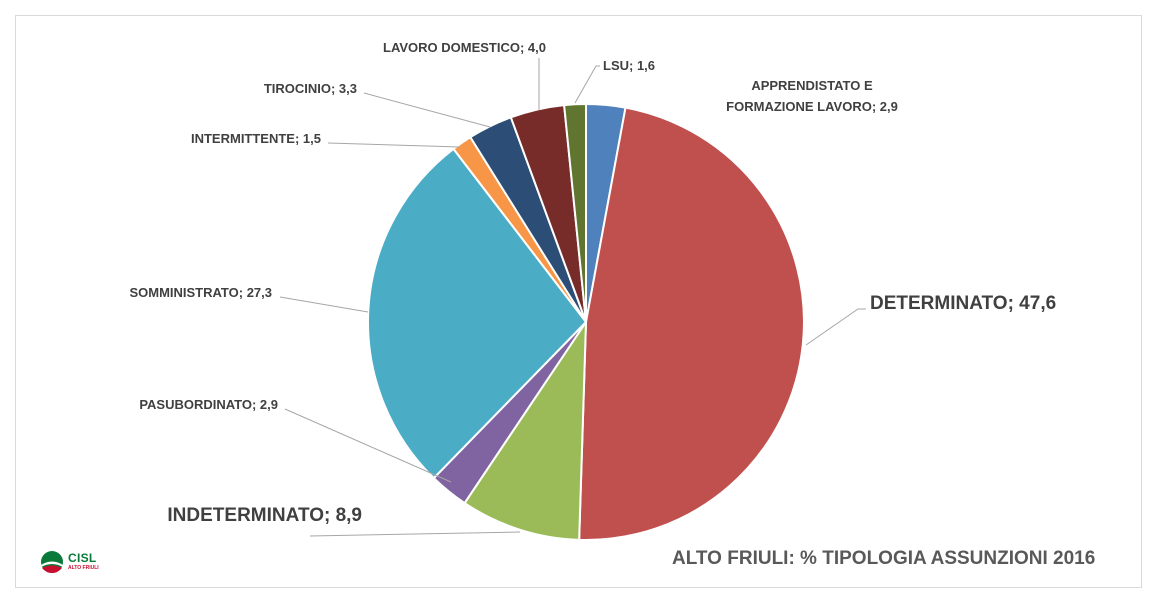  What do you see at coordinates (629, 65) in the screenshot?
I see `data-label: LSU; 1,6` at bounding box center [629, 65].